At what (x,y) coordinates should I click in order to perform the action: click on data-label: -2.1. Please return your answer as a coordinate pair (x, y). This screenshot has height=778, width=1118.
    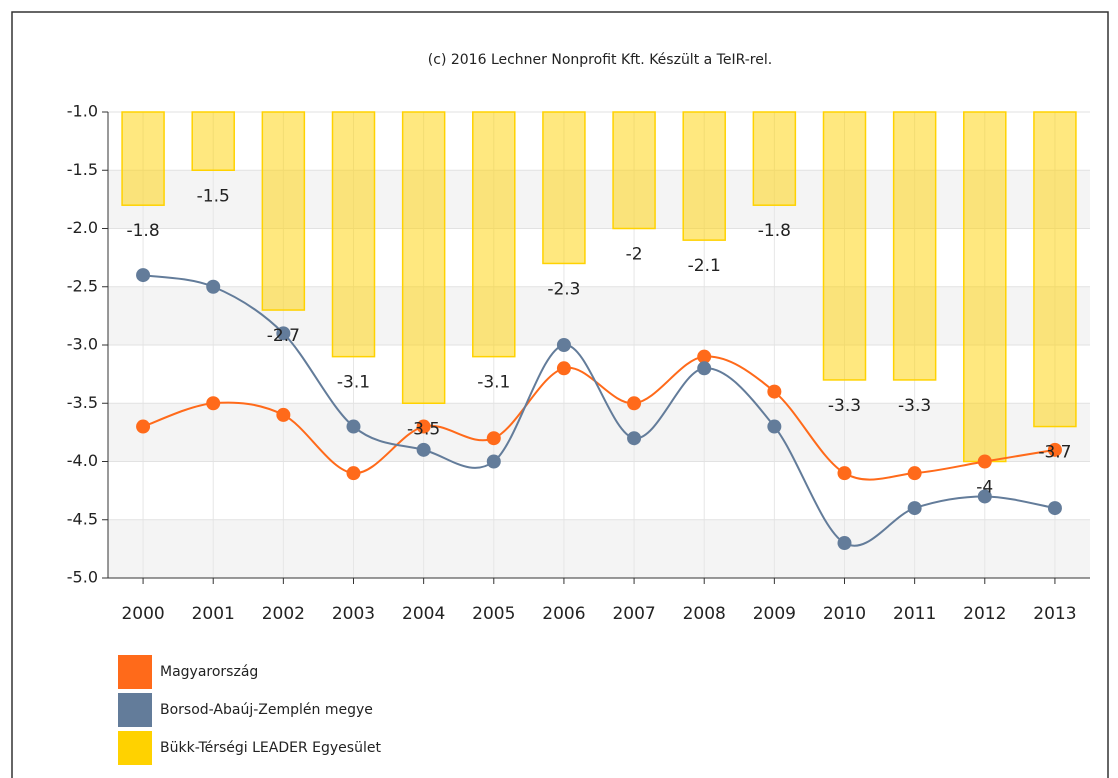
    Looking at the image, I should click on (704, 266).